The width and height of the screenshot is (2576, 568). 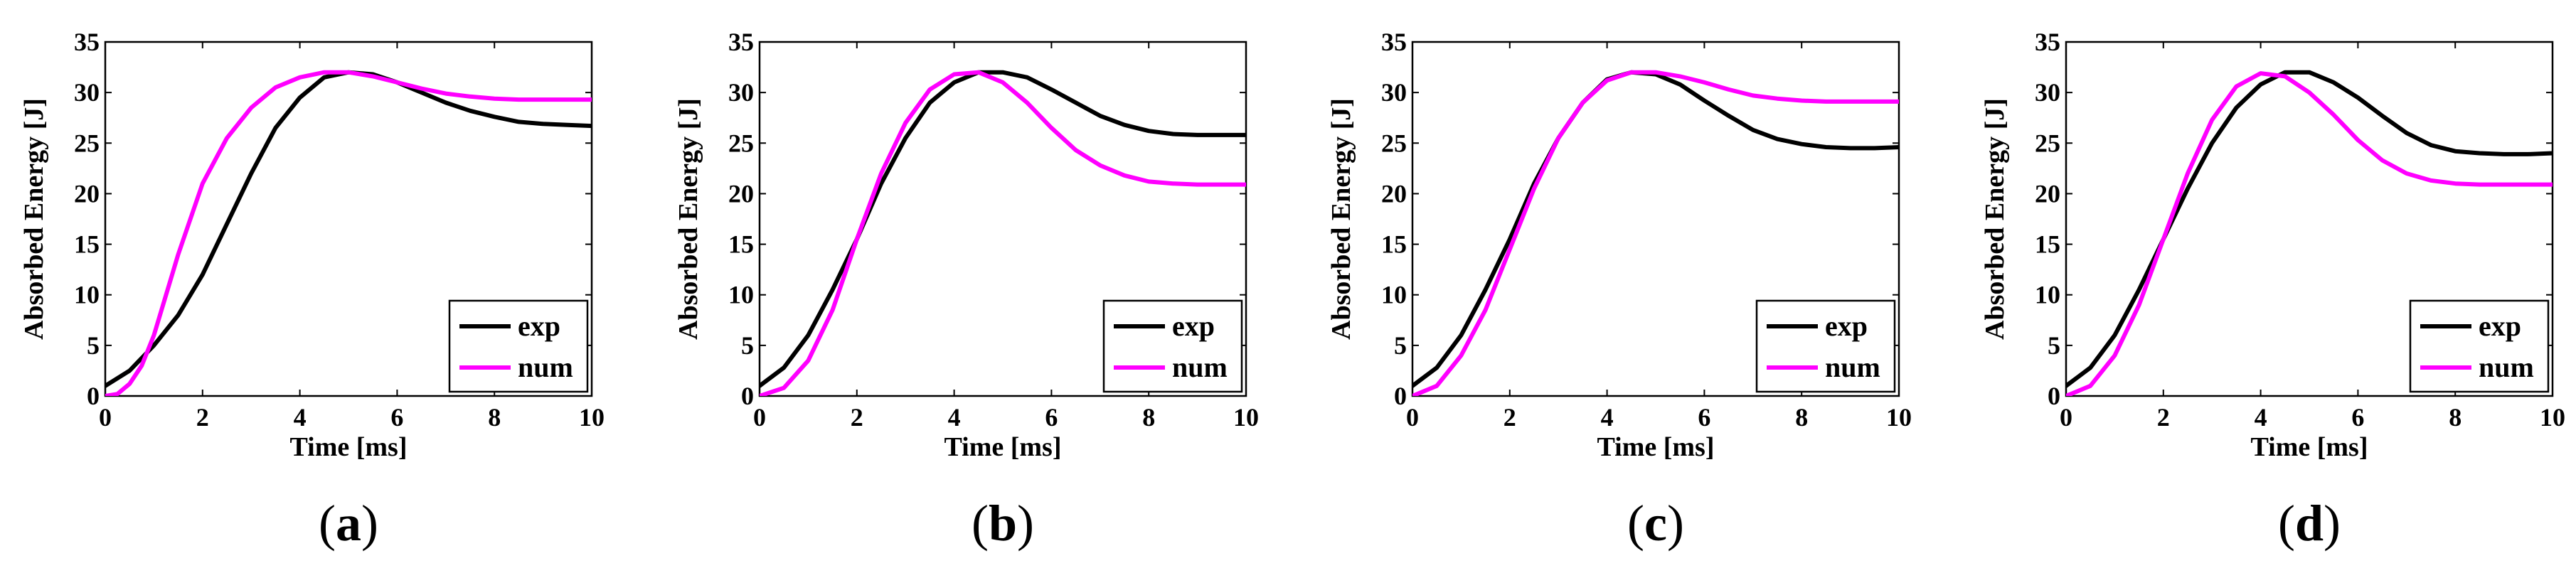 I want to click on panel-label: (d), so click(x=2309, y=523).